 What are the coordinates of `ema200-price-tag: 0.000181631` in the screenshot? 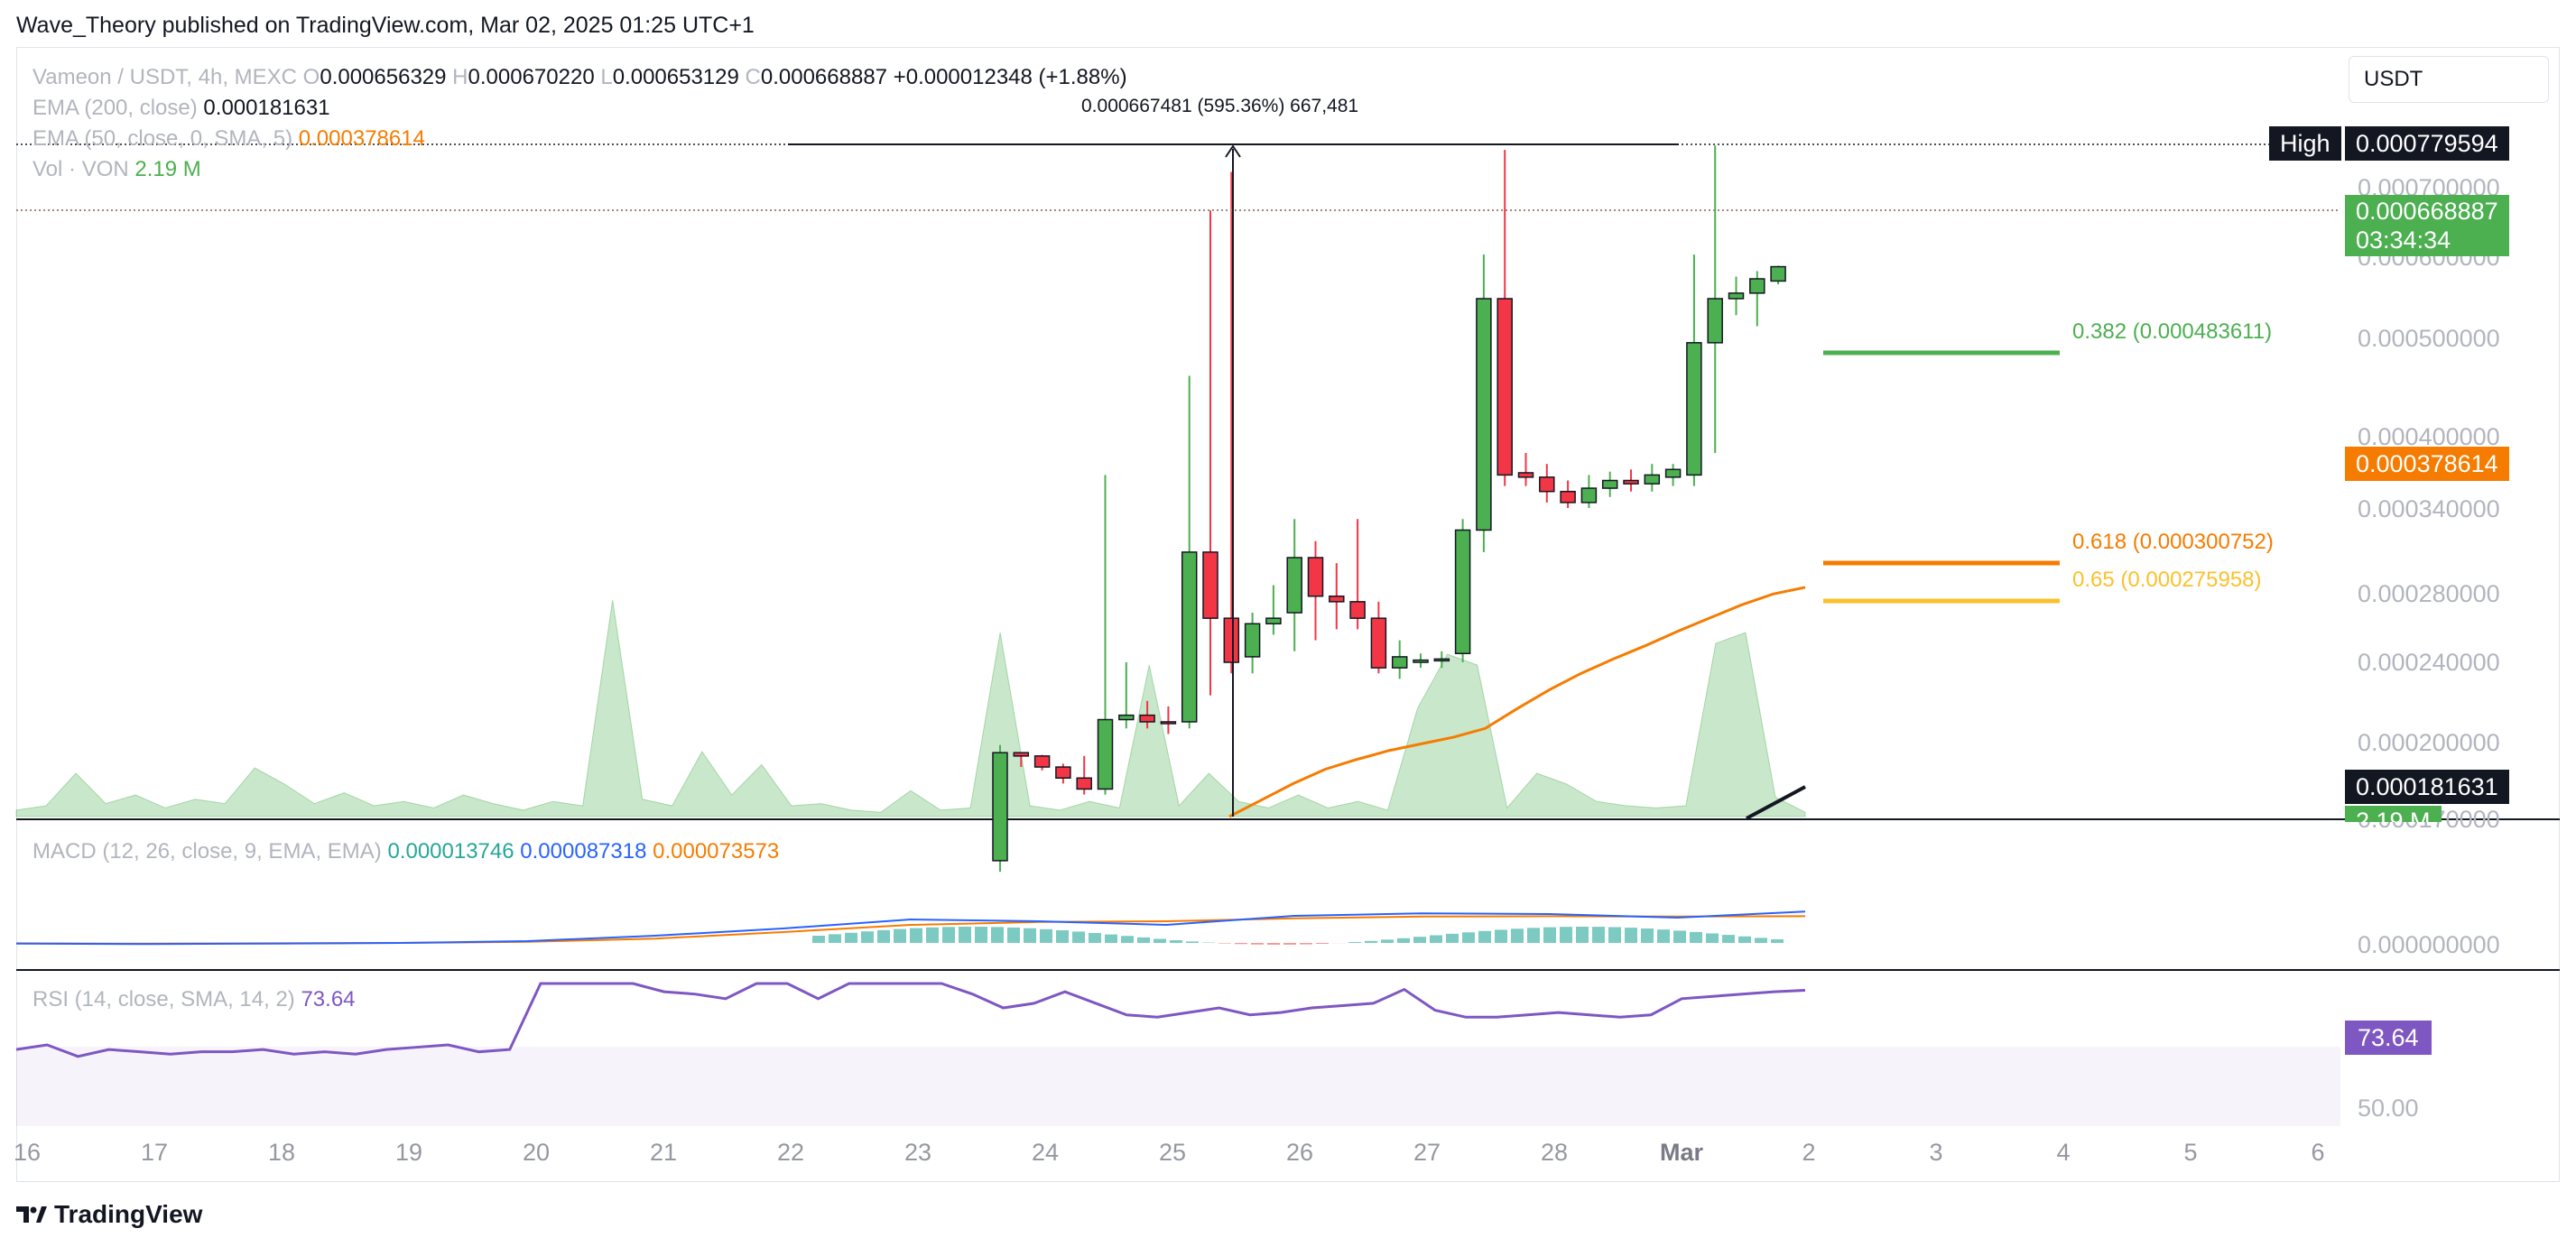 It's located at (2427, 787).